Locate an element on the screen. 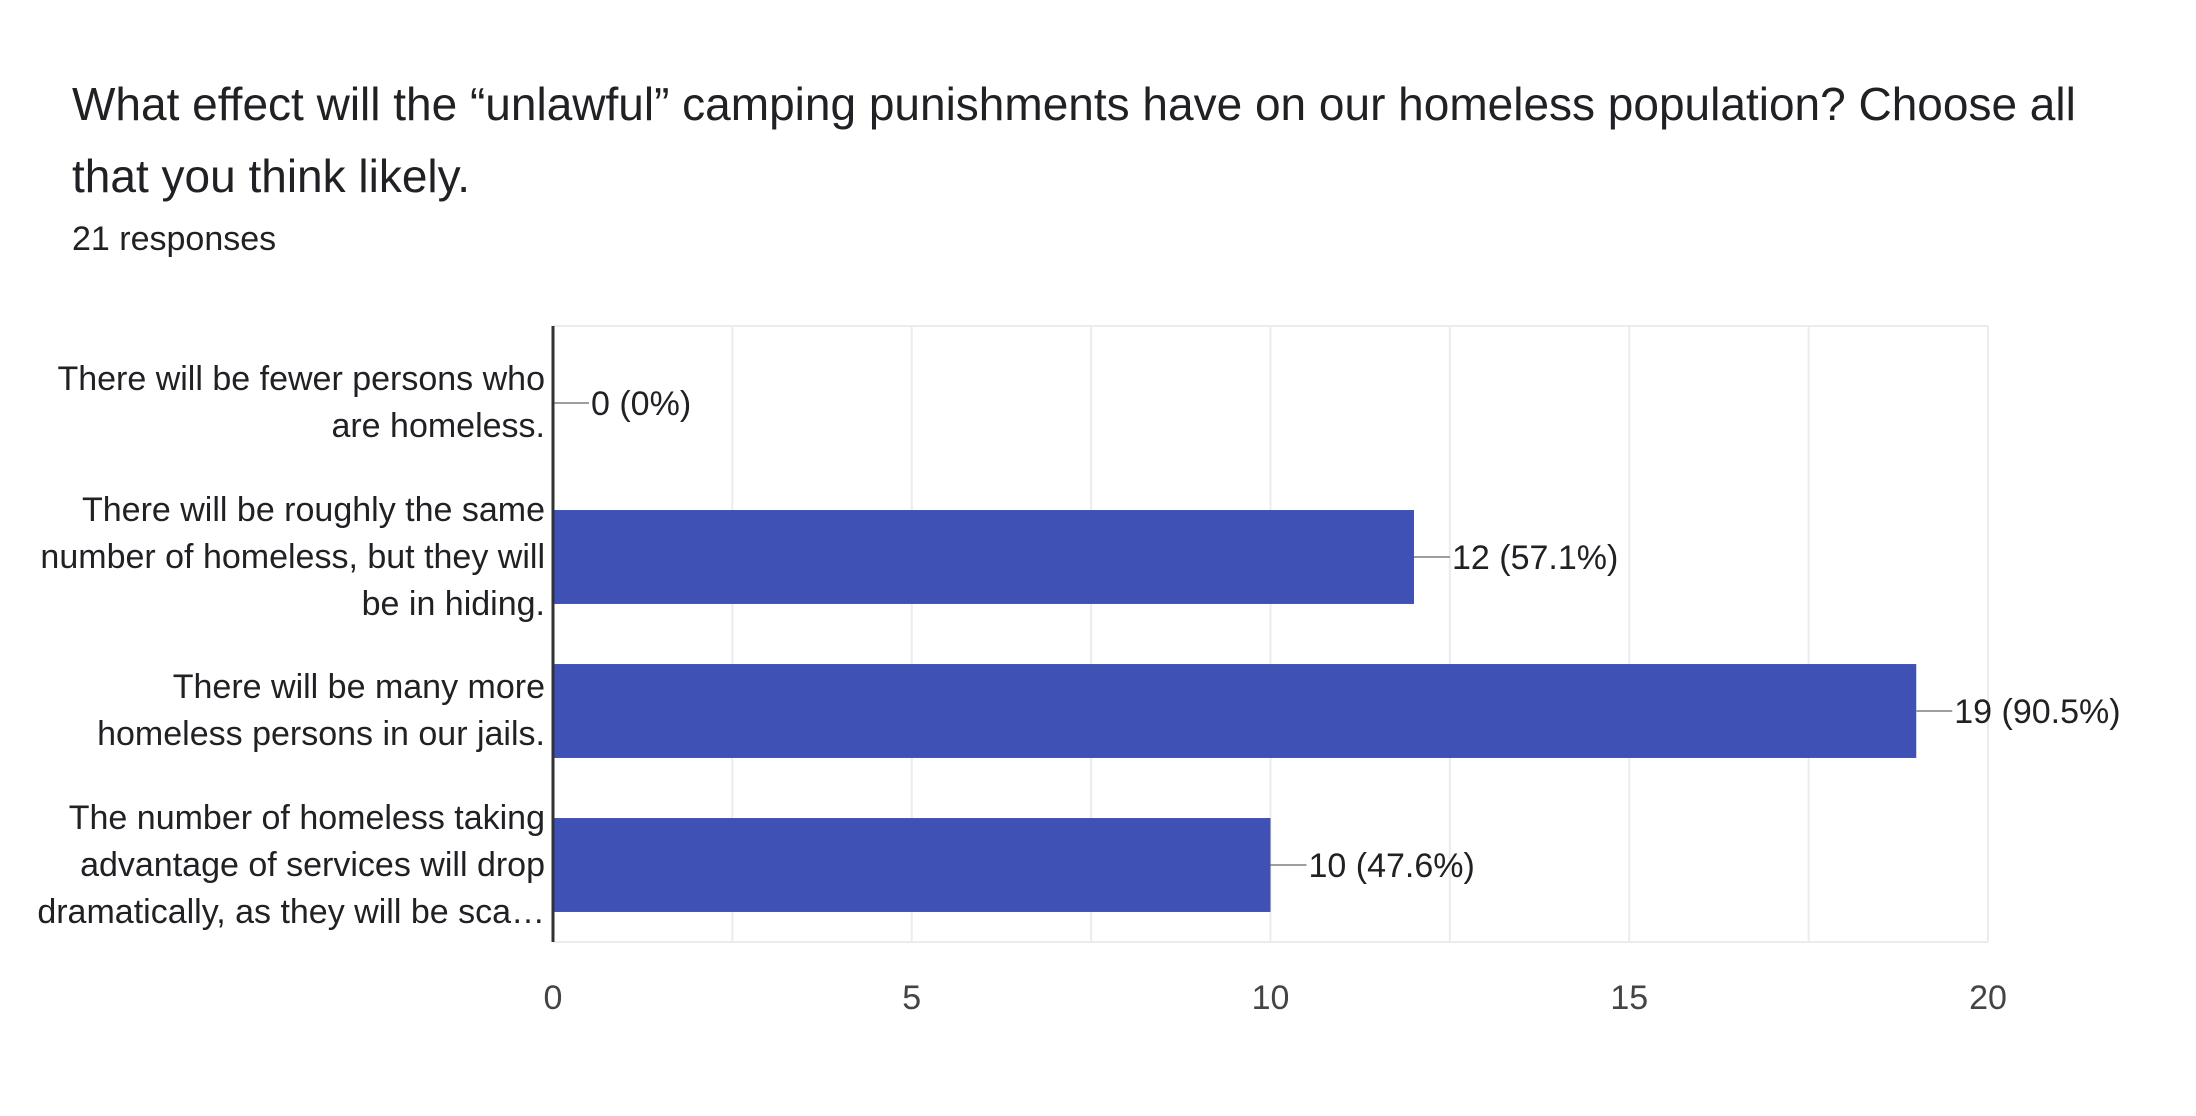 Image resolution: width=2196 pixels, height=1116 pixels. data-label: 12 (57.1%) is located at coordinates (1535, 558).